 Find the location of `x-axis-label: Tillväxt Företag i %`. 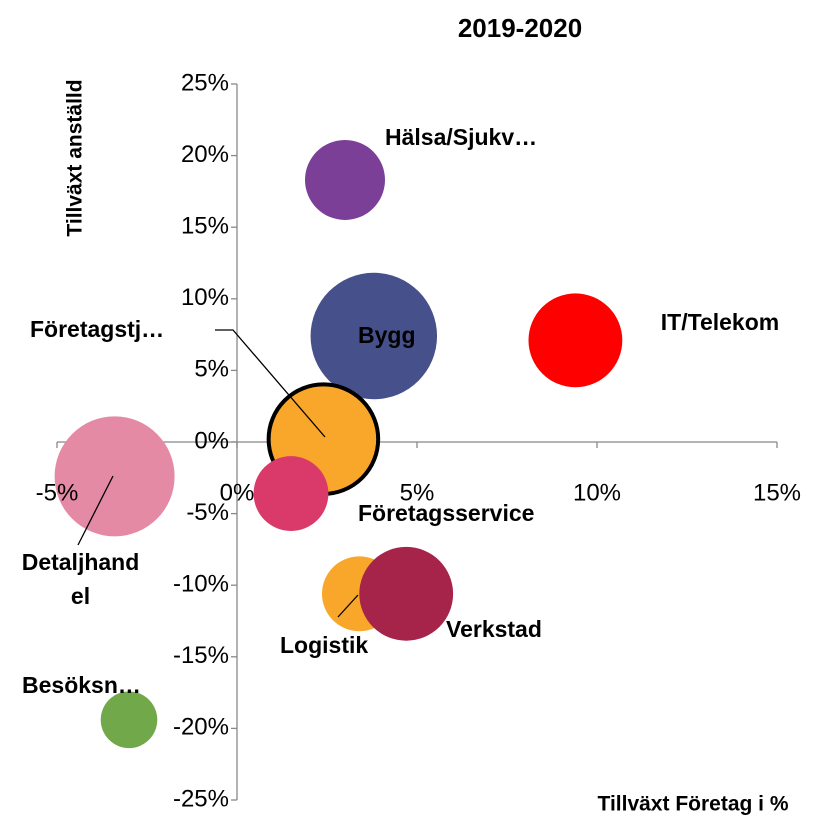

x-axis-label: Tillväxt Företag i % is located at coordinates (693, 804).